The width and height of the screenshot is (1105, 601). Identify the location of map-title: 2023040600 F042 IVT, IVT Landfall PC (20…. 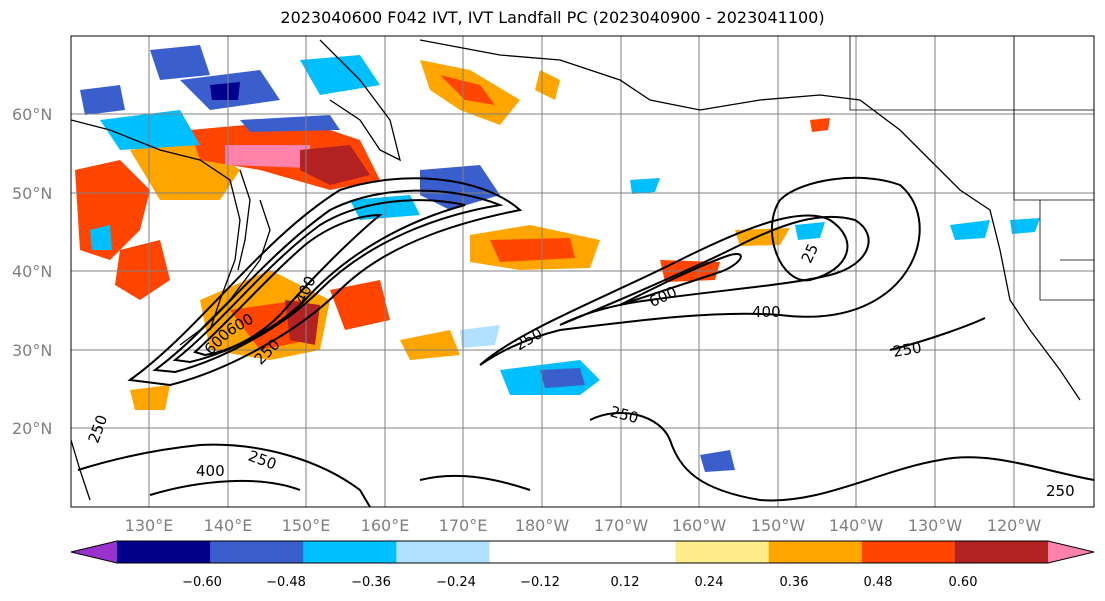
(552, 17).